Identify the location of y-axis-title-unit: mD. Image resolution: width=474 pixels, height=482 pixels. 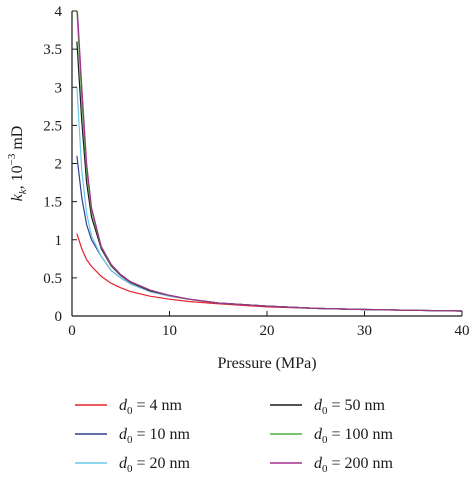
(17, 140).